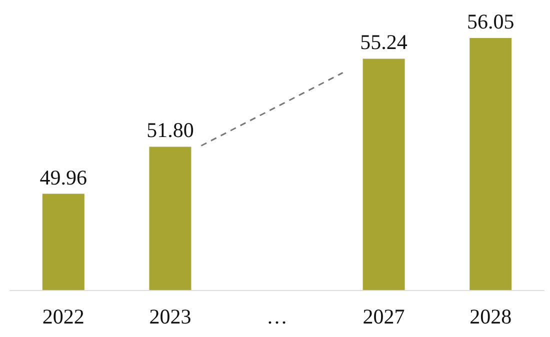  I want to click on data-label: 49.96, so click(64, 177).